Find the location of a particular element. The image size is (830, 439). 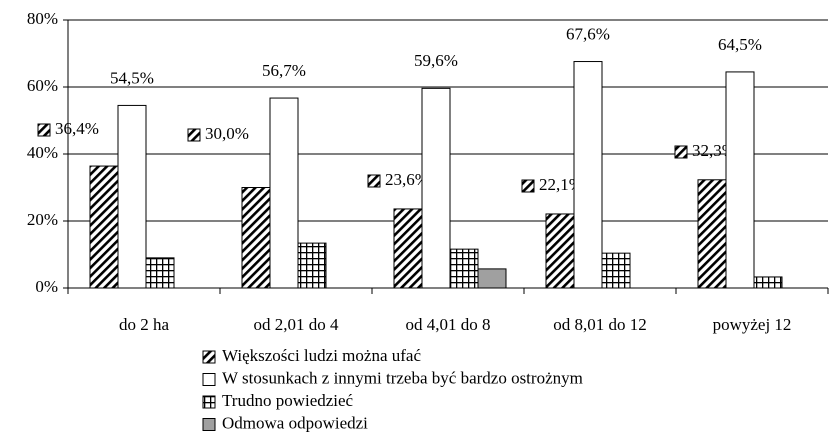

x-tick-label: od 4,01 do 8 is located at coordinates (448, 324).